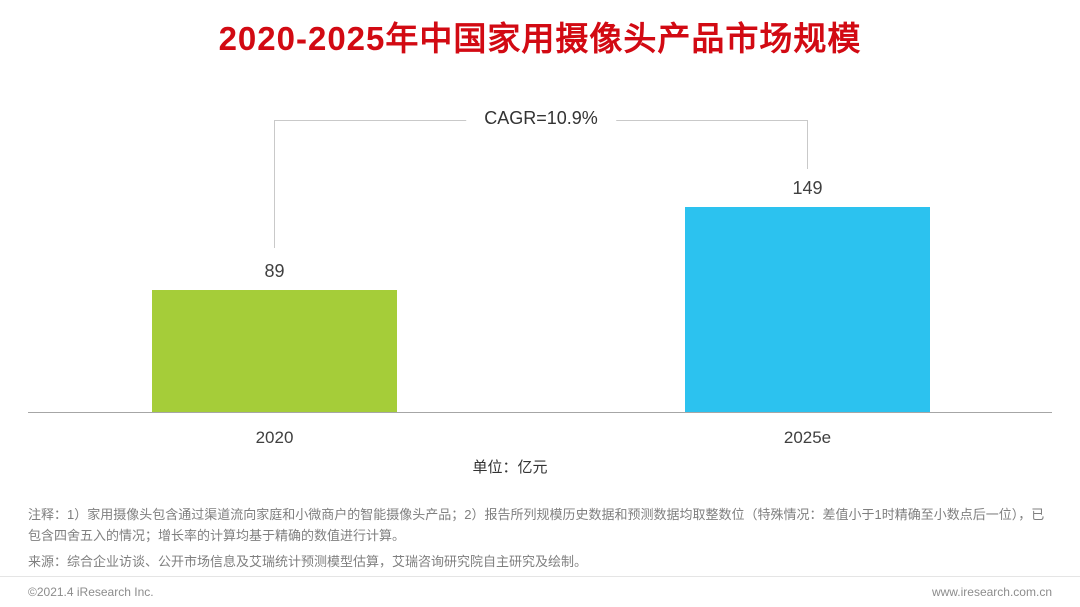  I want to click on bar-rect-2025e, so click(807, 309).